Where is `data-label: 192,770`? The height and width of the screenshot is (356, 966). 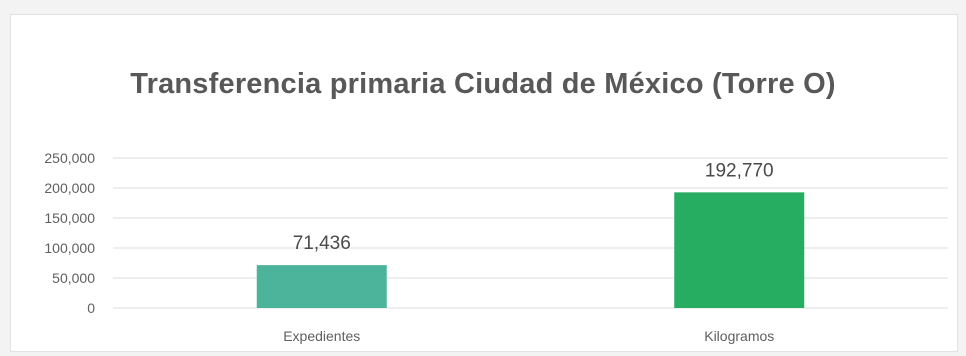 data-label: 192,770 is located at coordinates (739, 170).